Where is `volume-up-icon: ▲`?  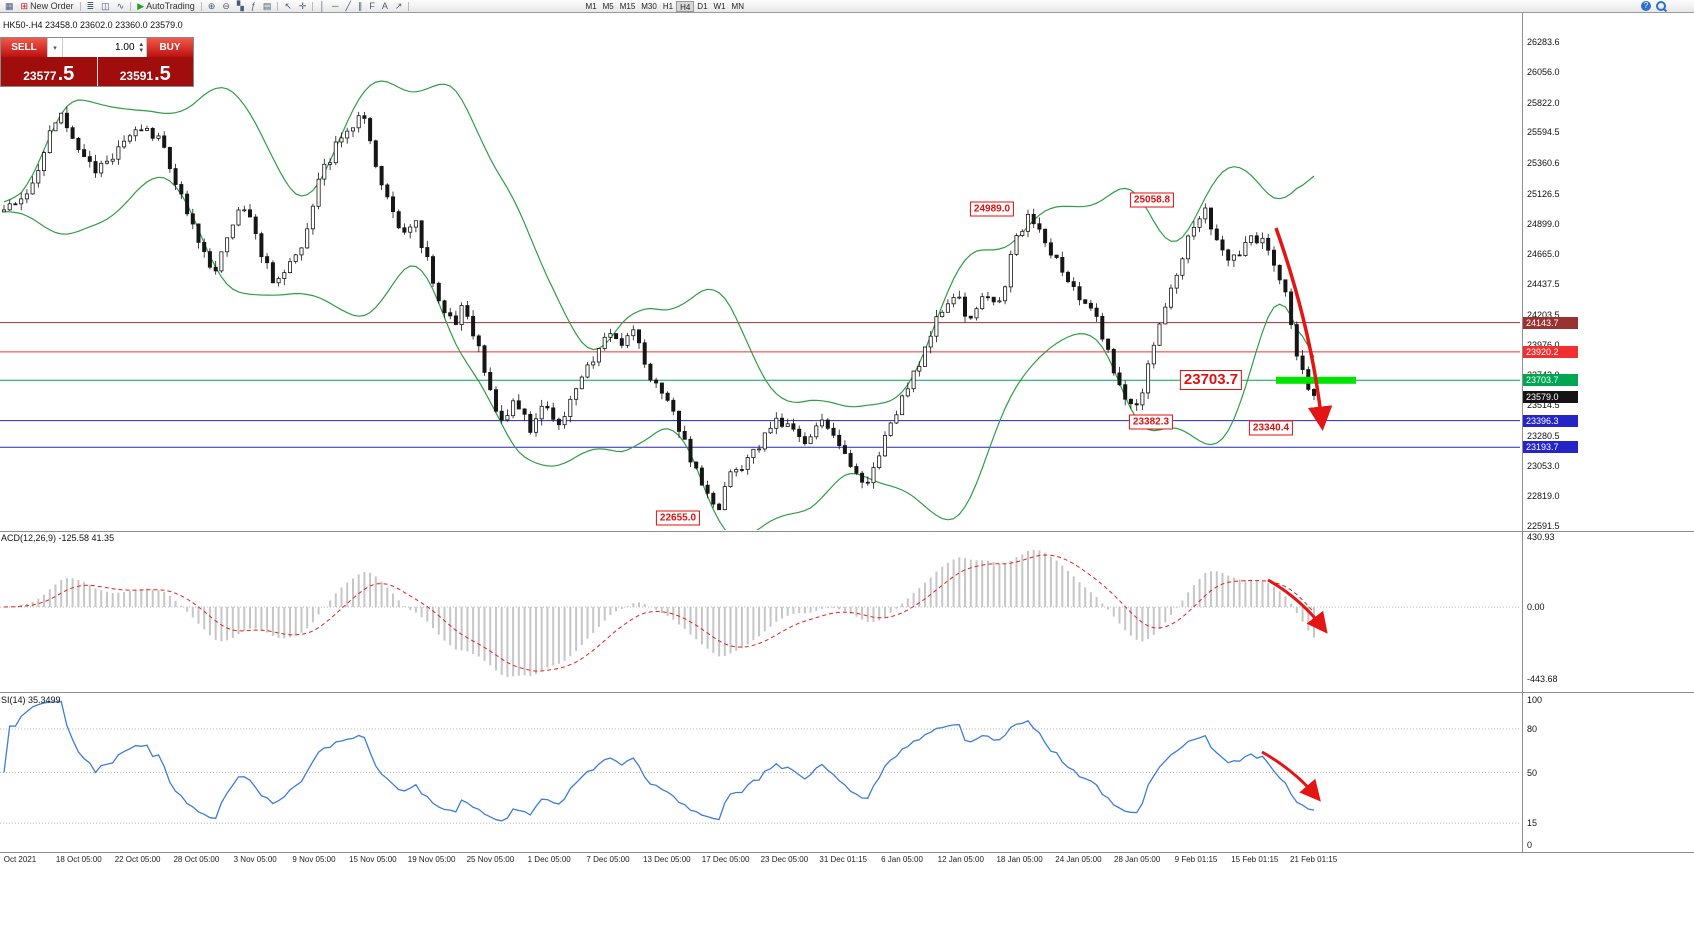 volume-up-icon: ▲ is located at coordinates (141, 44).